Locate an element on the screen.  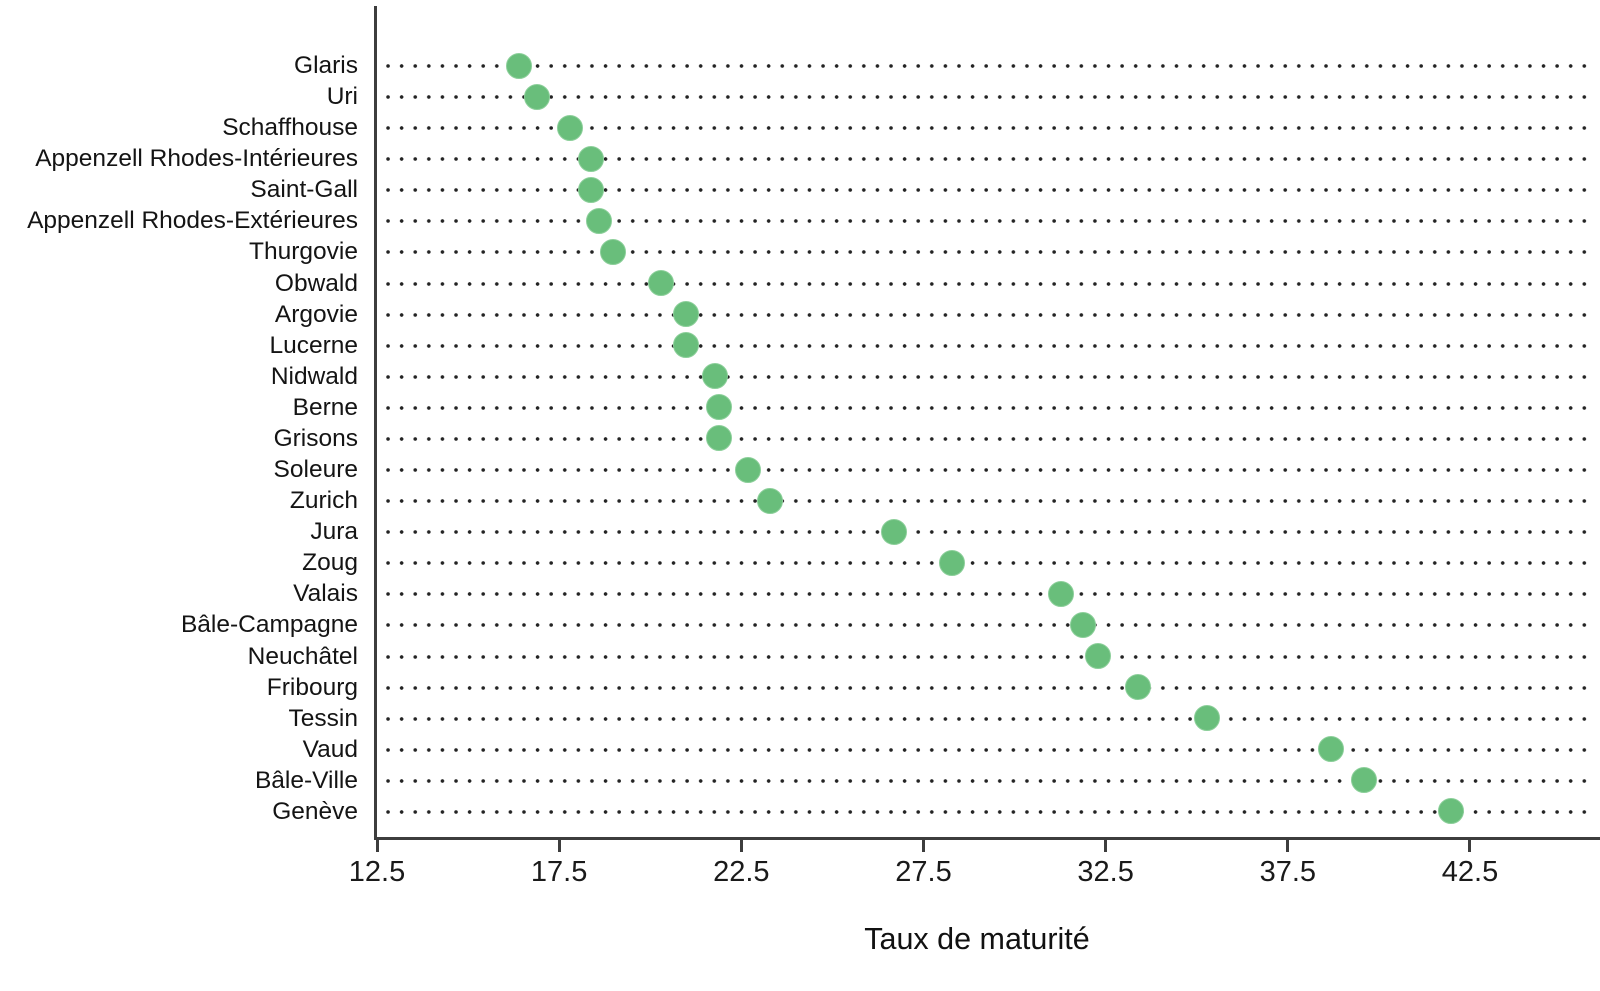
category-label: Argovie is located at coordinates (316, 314).